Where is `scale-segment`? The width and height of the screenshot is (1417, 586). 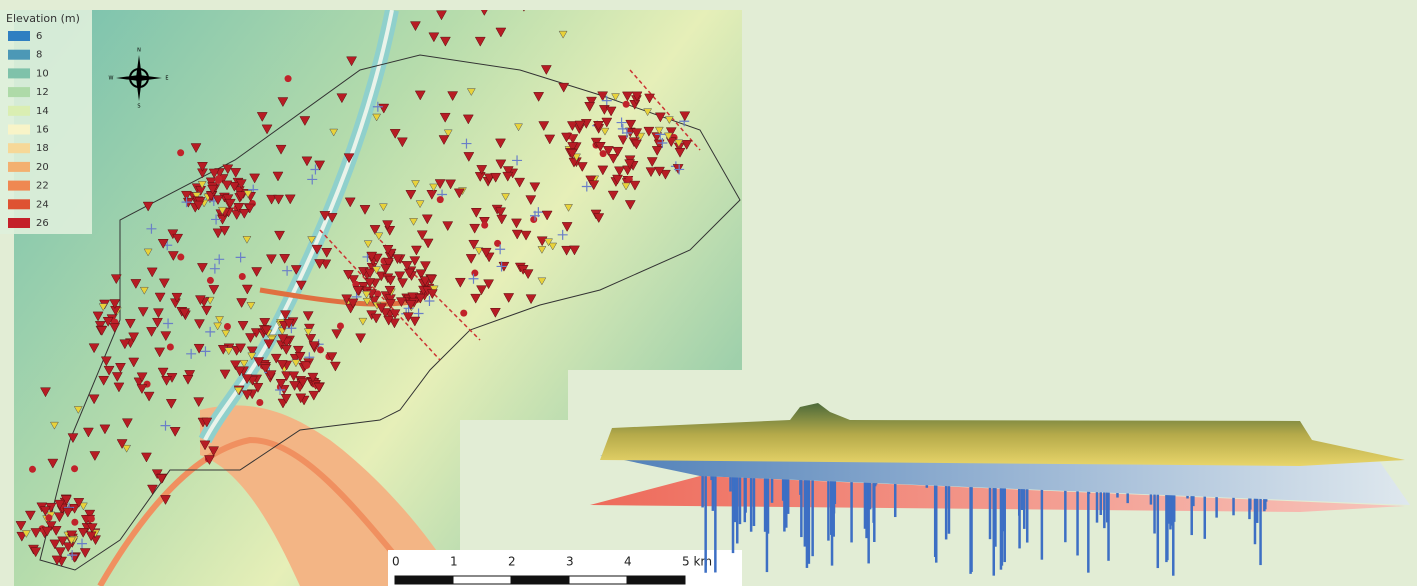 scale-segment is located at coordinates (482, 580).